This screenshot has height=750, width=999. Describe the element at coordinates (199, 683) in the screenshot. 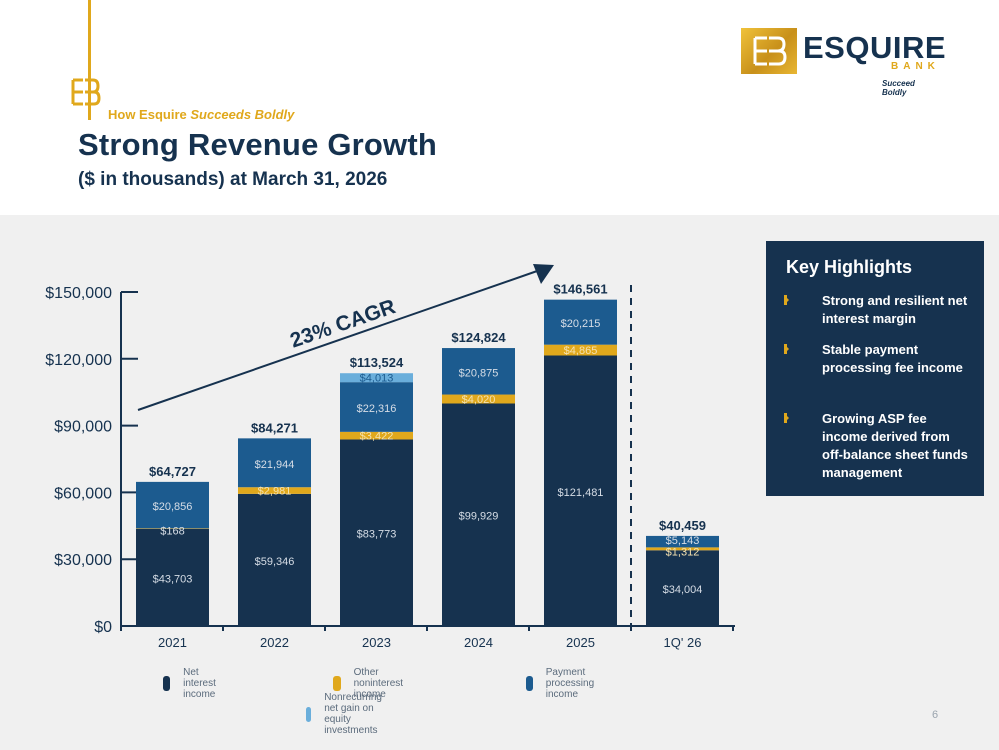

I see `legend-label: Net interest income` at that location.